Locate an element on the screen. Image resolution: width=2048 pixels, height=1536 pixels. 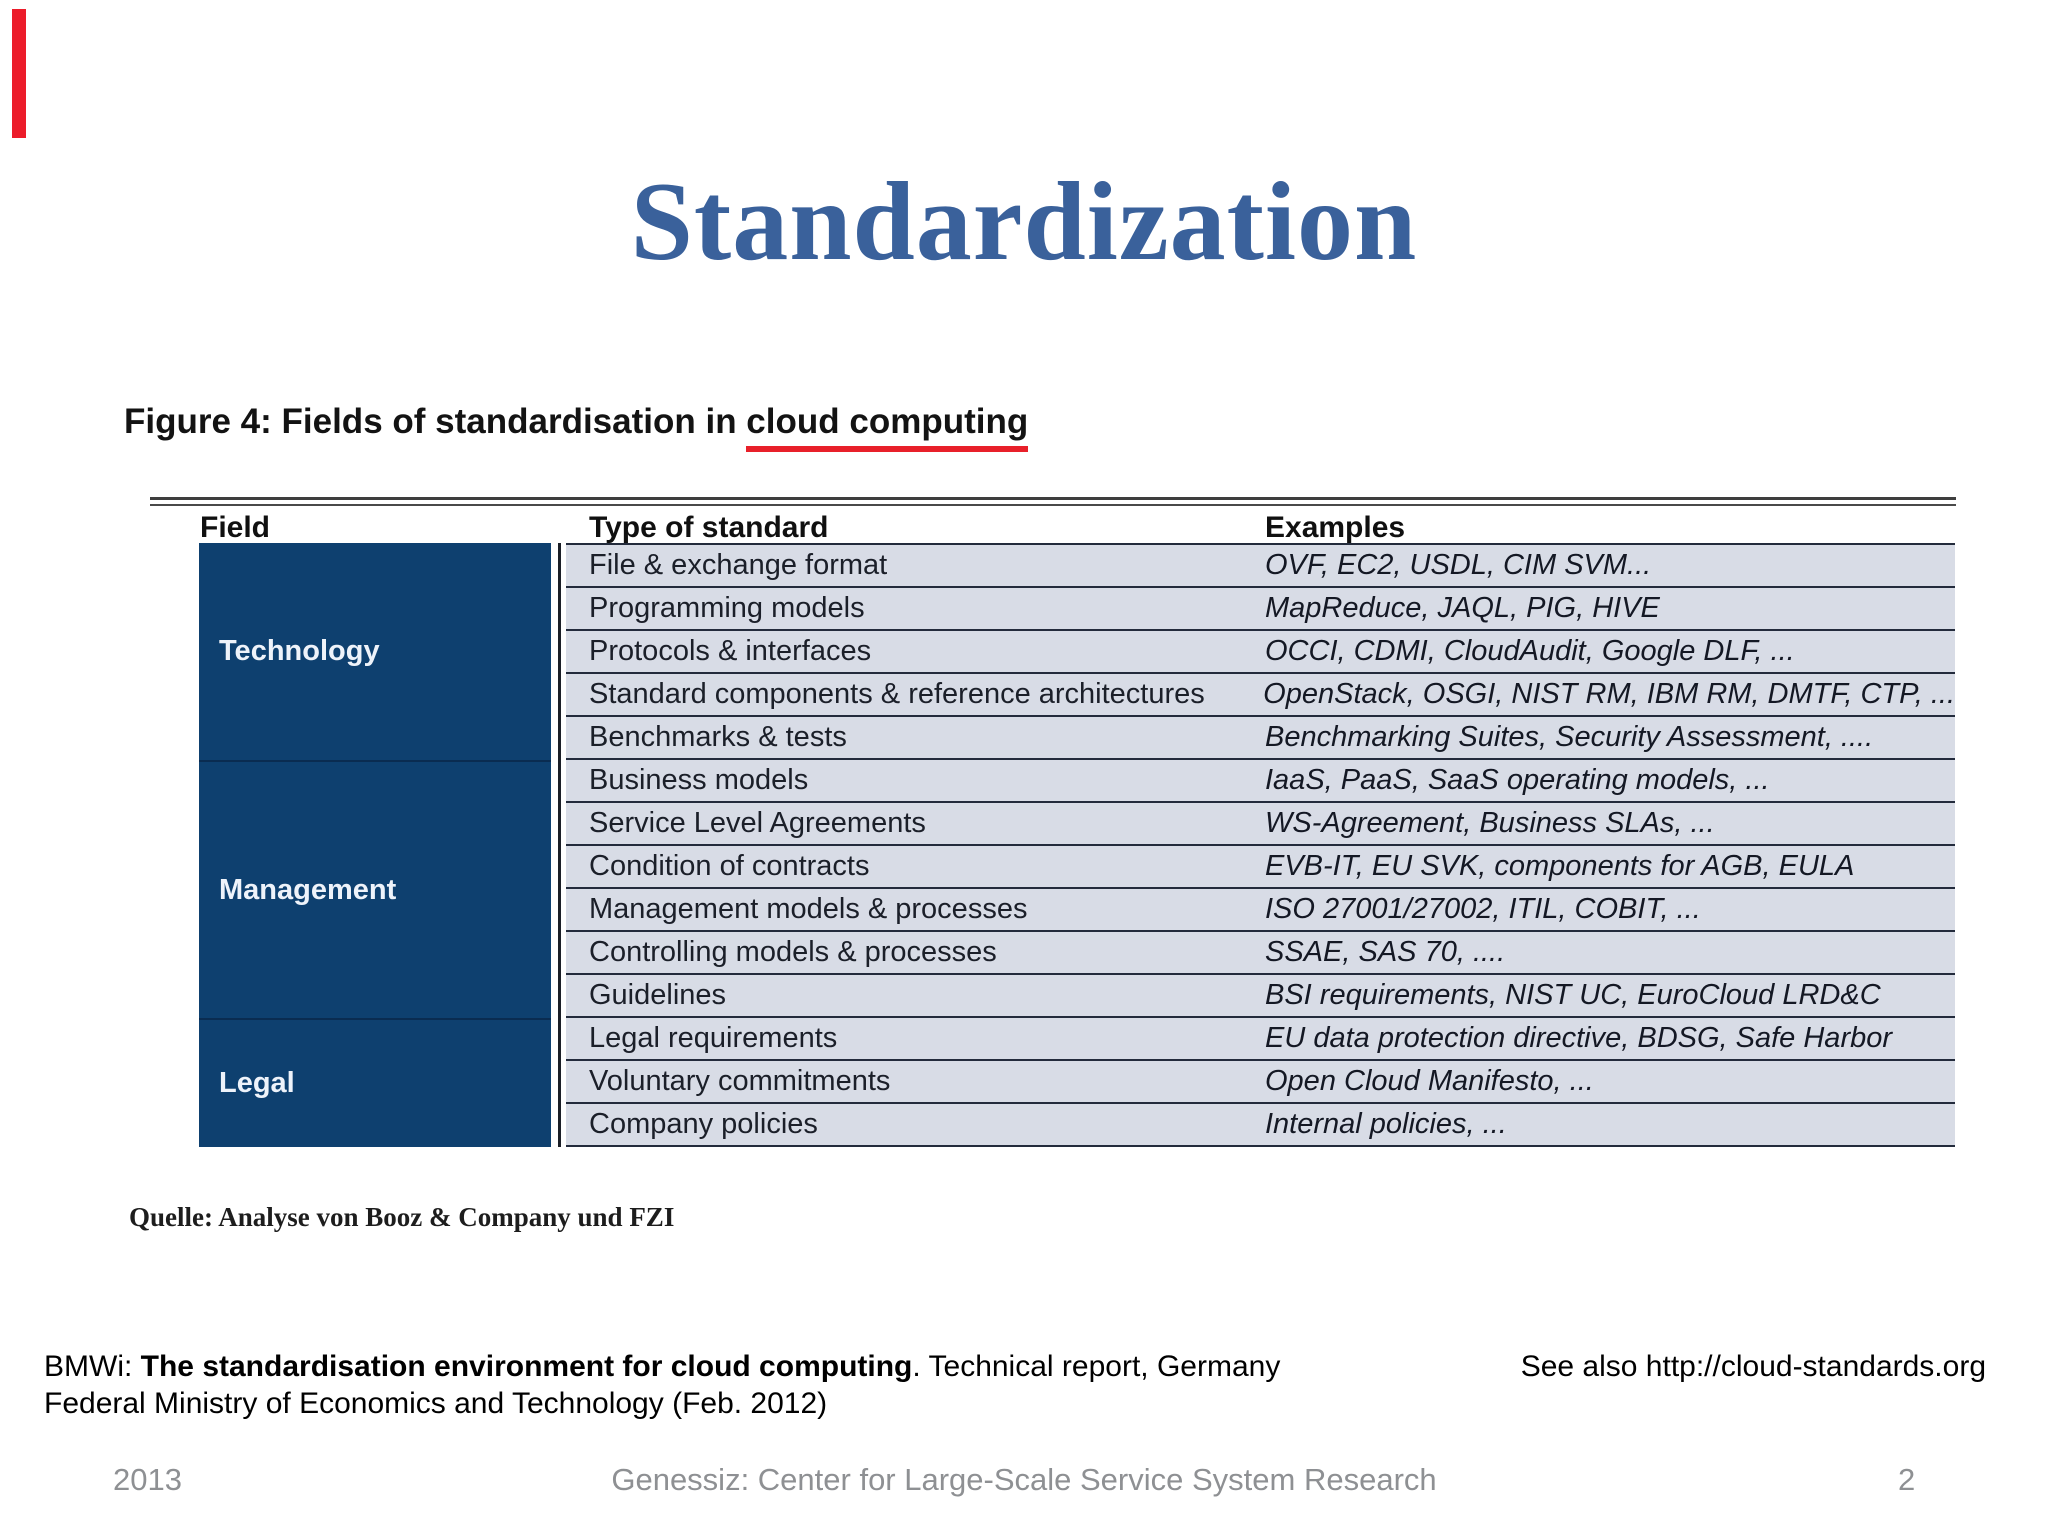
type-cell: Legal requirements is located at coordinates (713, 1038).